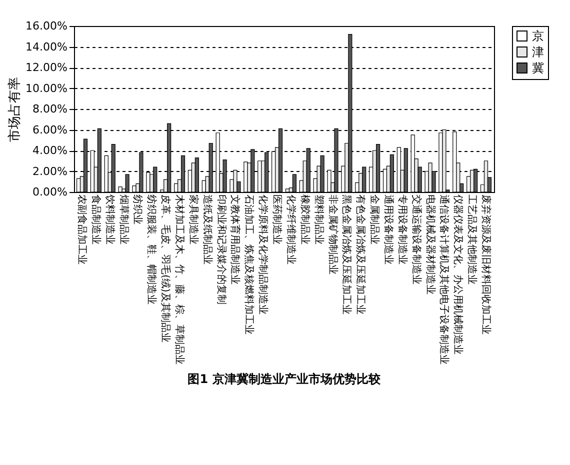 The image size is (570, 465). What do you see at coordinates (277, 219) in the screenshot?
I see `x-tick-label: 医药制造业` at bounding box center [277, 219].